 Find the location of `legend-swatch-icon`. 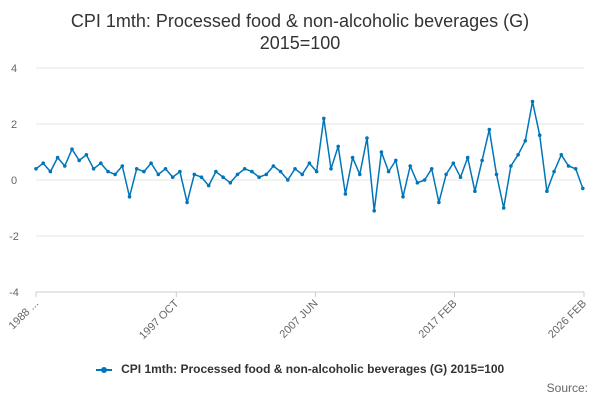

legend-swatch-icon is located at coordinates (103, 369).